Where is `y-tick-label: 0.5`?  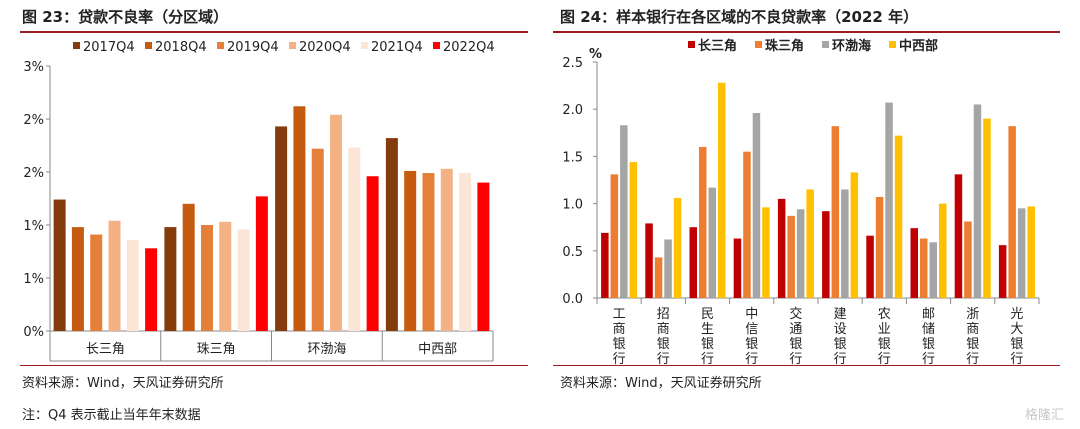 y-tick-label: 0.5 is located at coordinates (572, 252).